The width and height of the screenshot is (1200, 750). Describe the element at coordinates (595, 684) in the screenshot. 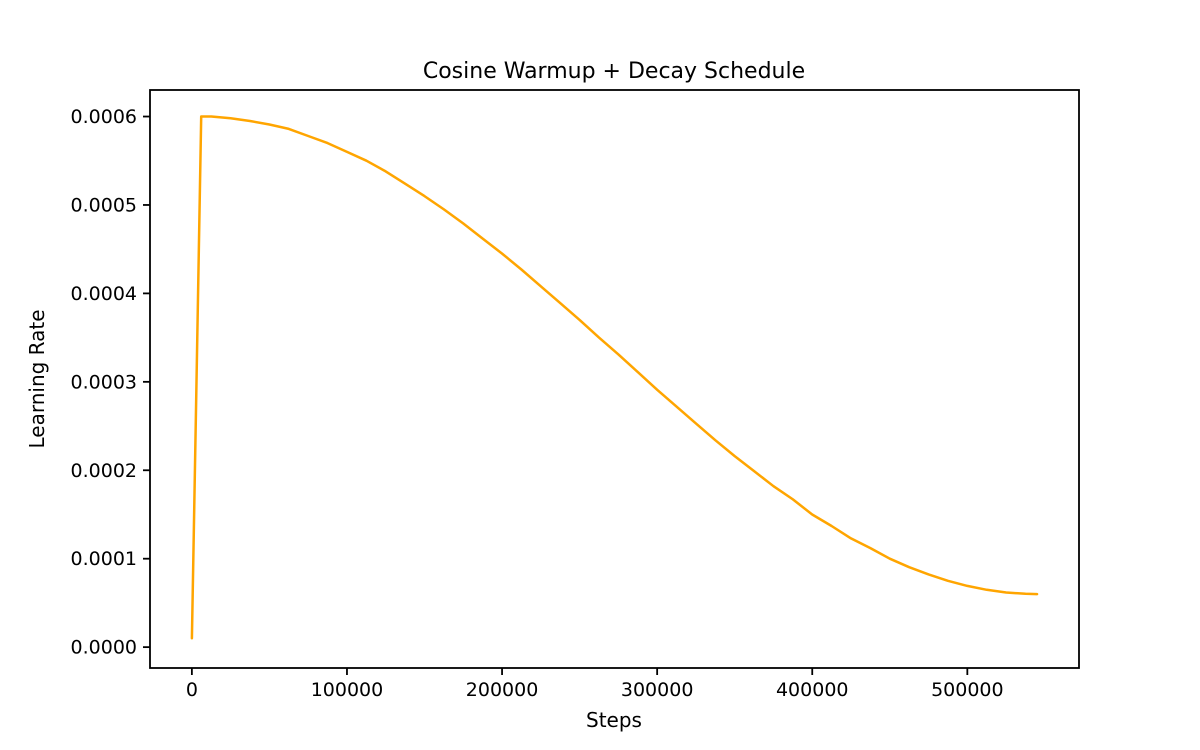

I see `x-axis: 0 100000 200000 300000 400000 500000` at that location.